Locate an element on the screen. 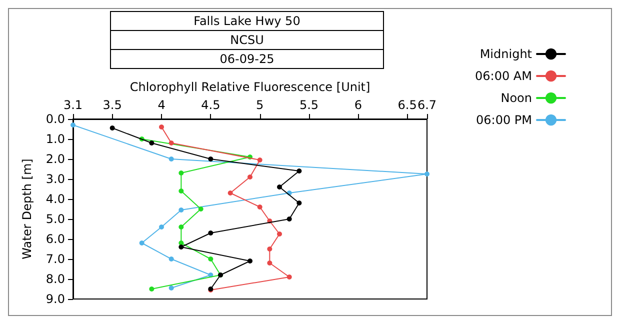 The height and width of the screenshot is (324, 620). y-axis-title: Water Depth [m] is located at coordinates (27, 209).